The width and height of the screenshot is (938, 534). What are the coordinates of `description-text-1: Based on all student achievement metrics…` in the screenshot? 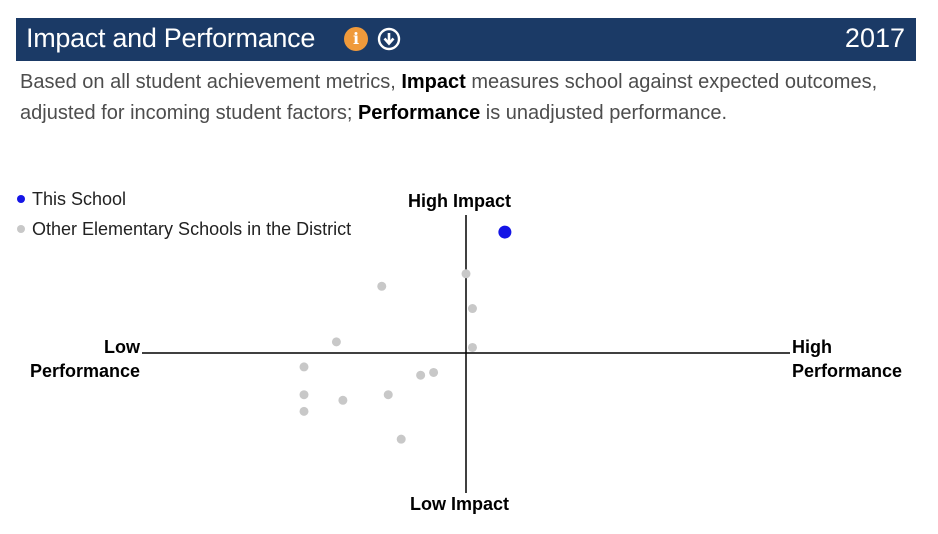 It's located at (211, 82).